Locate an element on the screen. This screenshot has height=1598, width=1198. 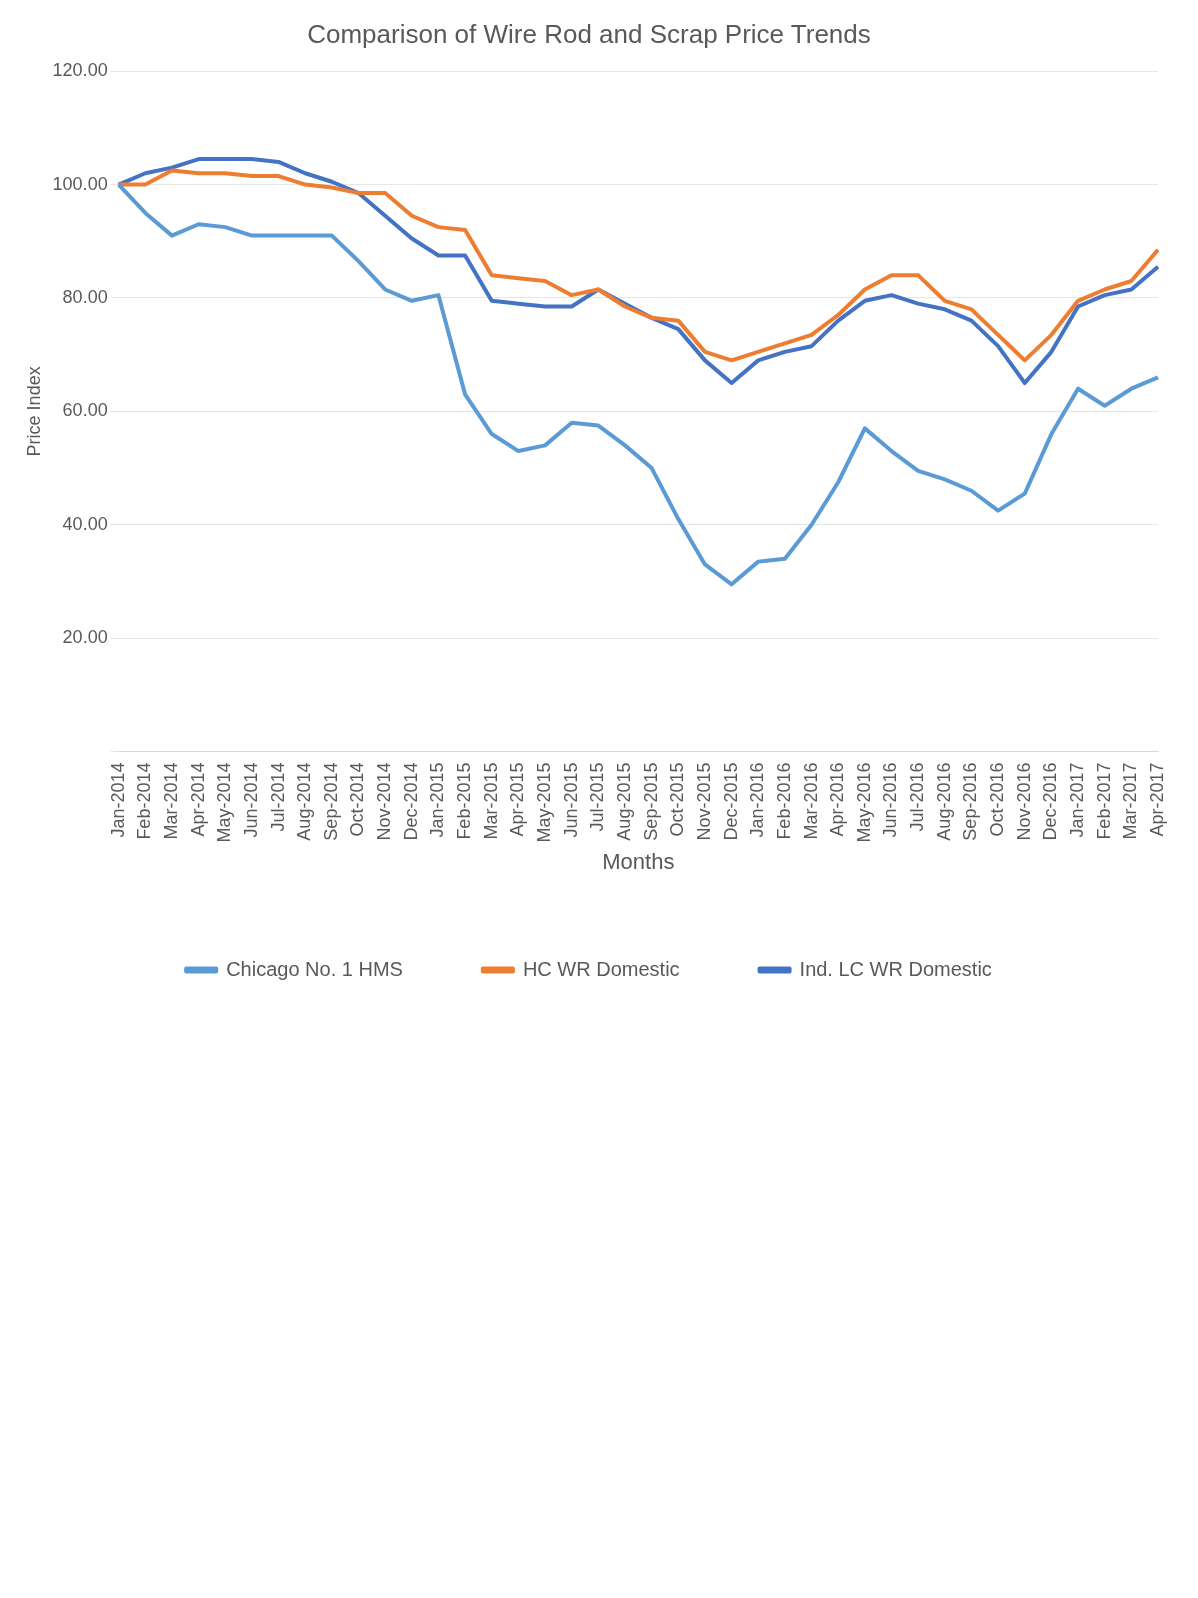
x-tick-label: Jun-2016 is located at coordinates (890, 800).